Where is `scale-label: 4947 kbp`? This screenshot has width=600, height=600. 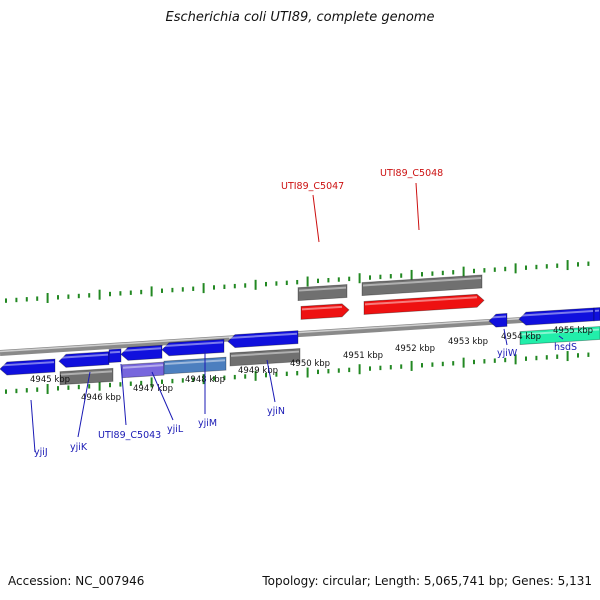
scale-label: 4947 kbp is located at coordinates (153, 389).